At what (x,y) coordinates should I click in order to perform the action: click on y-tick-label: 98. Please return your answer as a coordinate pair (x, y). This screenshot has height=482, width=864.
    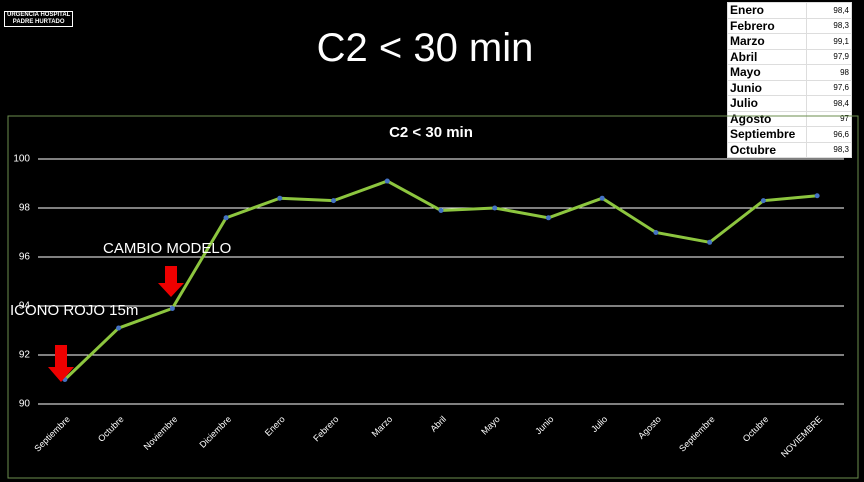
    Looking at the image, I should click on (25, 208).